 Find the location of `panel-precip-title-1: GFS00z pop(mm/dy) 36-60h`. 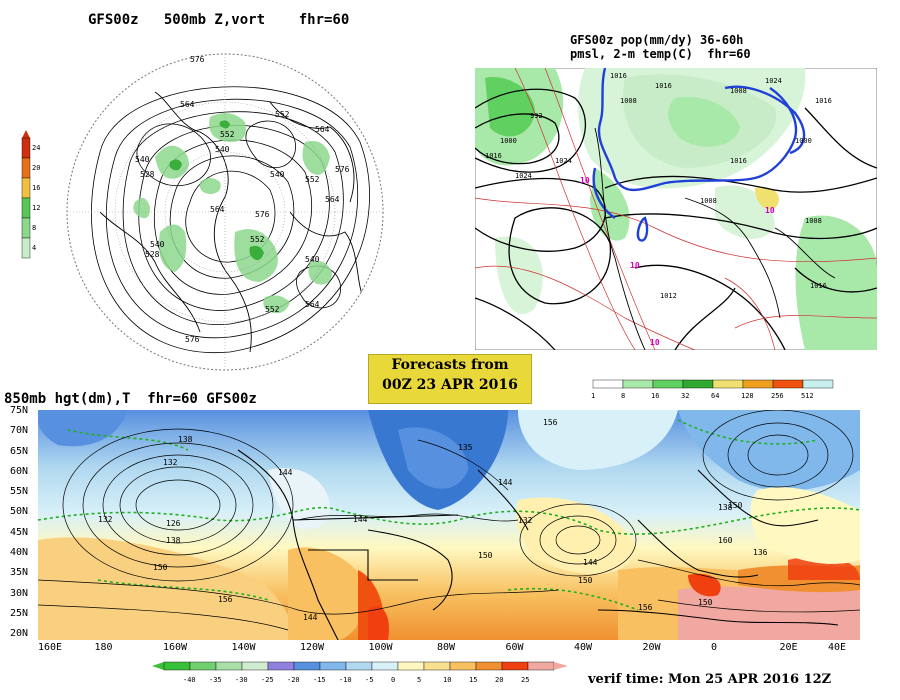

panel-precip-title-1: GFS00z pop(mm/dy) 36-60h is located at coordinates (657, 40).